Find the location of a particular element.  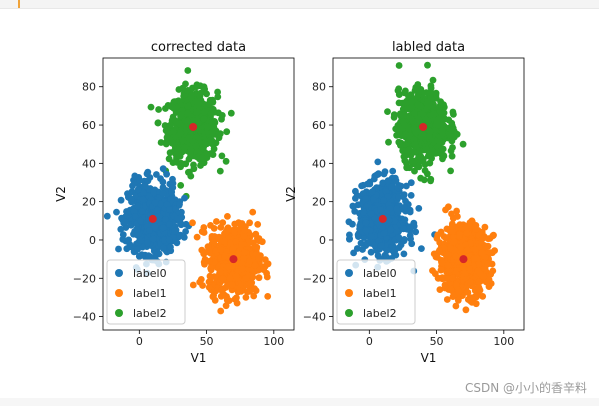

centroids is located at coordinates (423, 193).